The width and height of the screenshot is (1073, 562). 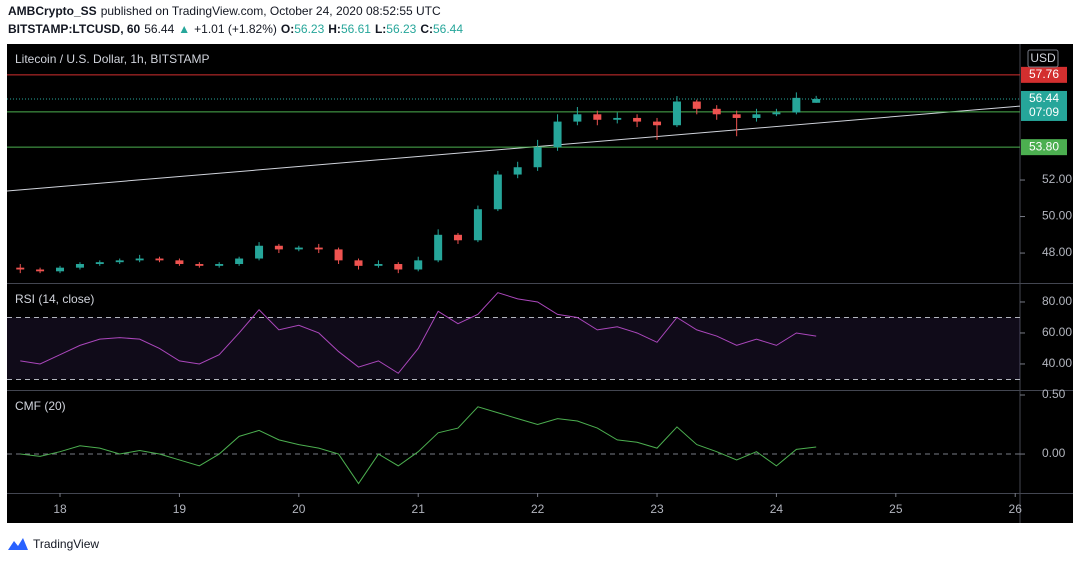 I want to click on x-tick-label: 22, so click(x=538, y=509).